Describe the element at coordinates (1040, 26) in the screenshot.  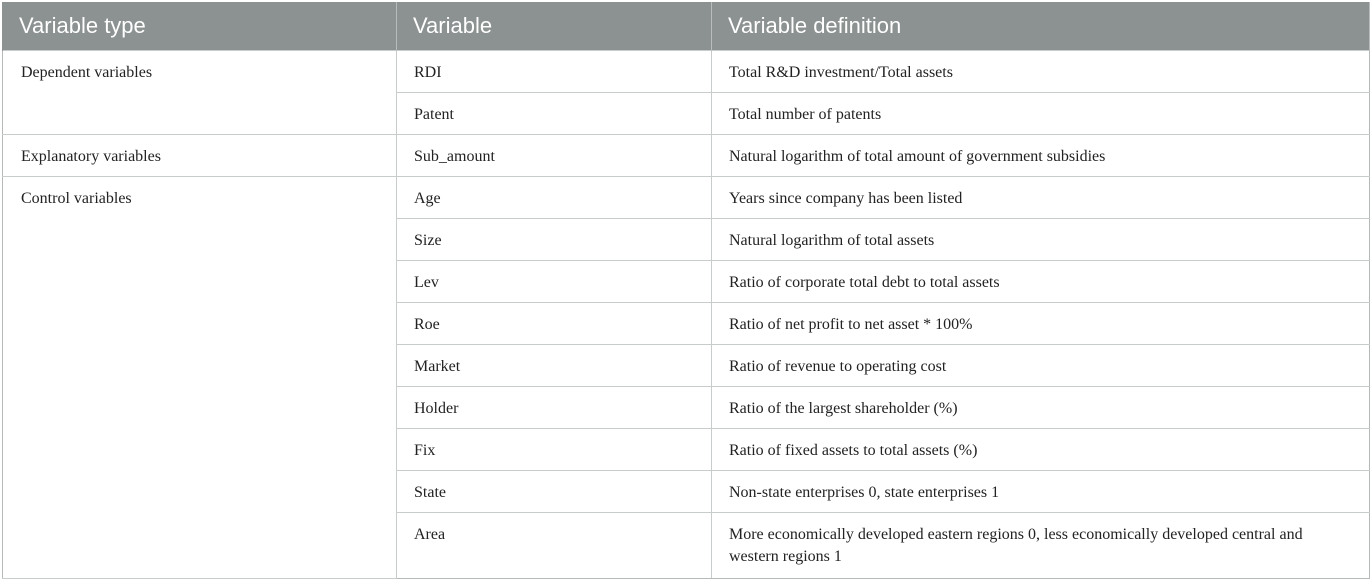
I see `header-variable-definition: Variable definition` at that location.